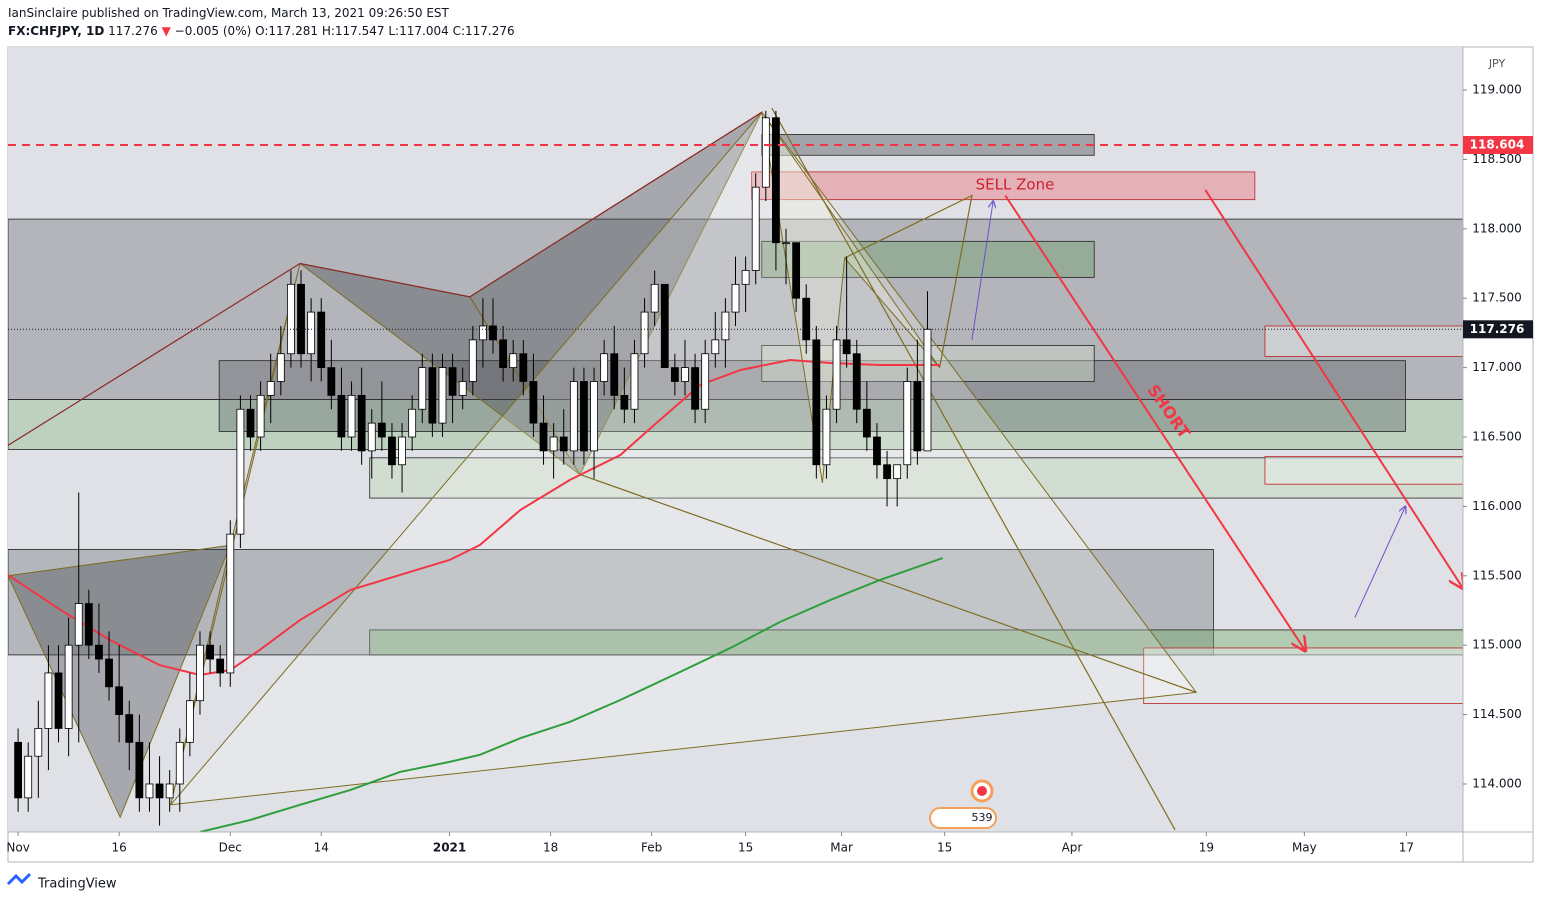 The image size is (1541, 904). I want to click on currency: JPY, so click(1497, 63).